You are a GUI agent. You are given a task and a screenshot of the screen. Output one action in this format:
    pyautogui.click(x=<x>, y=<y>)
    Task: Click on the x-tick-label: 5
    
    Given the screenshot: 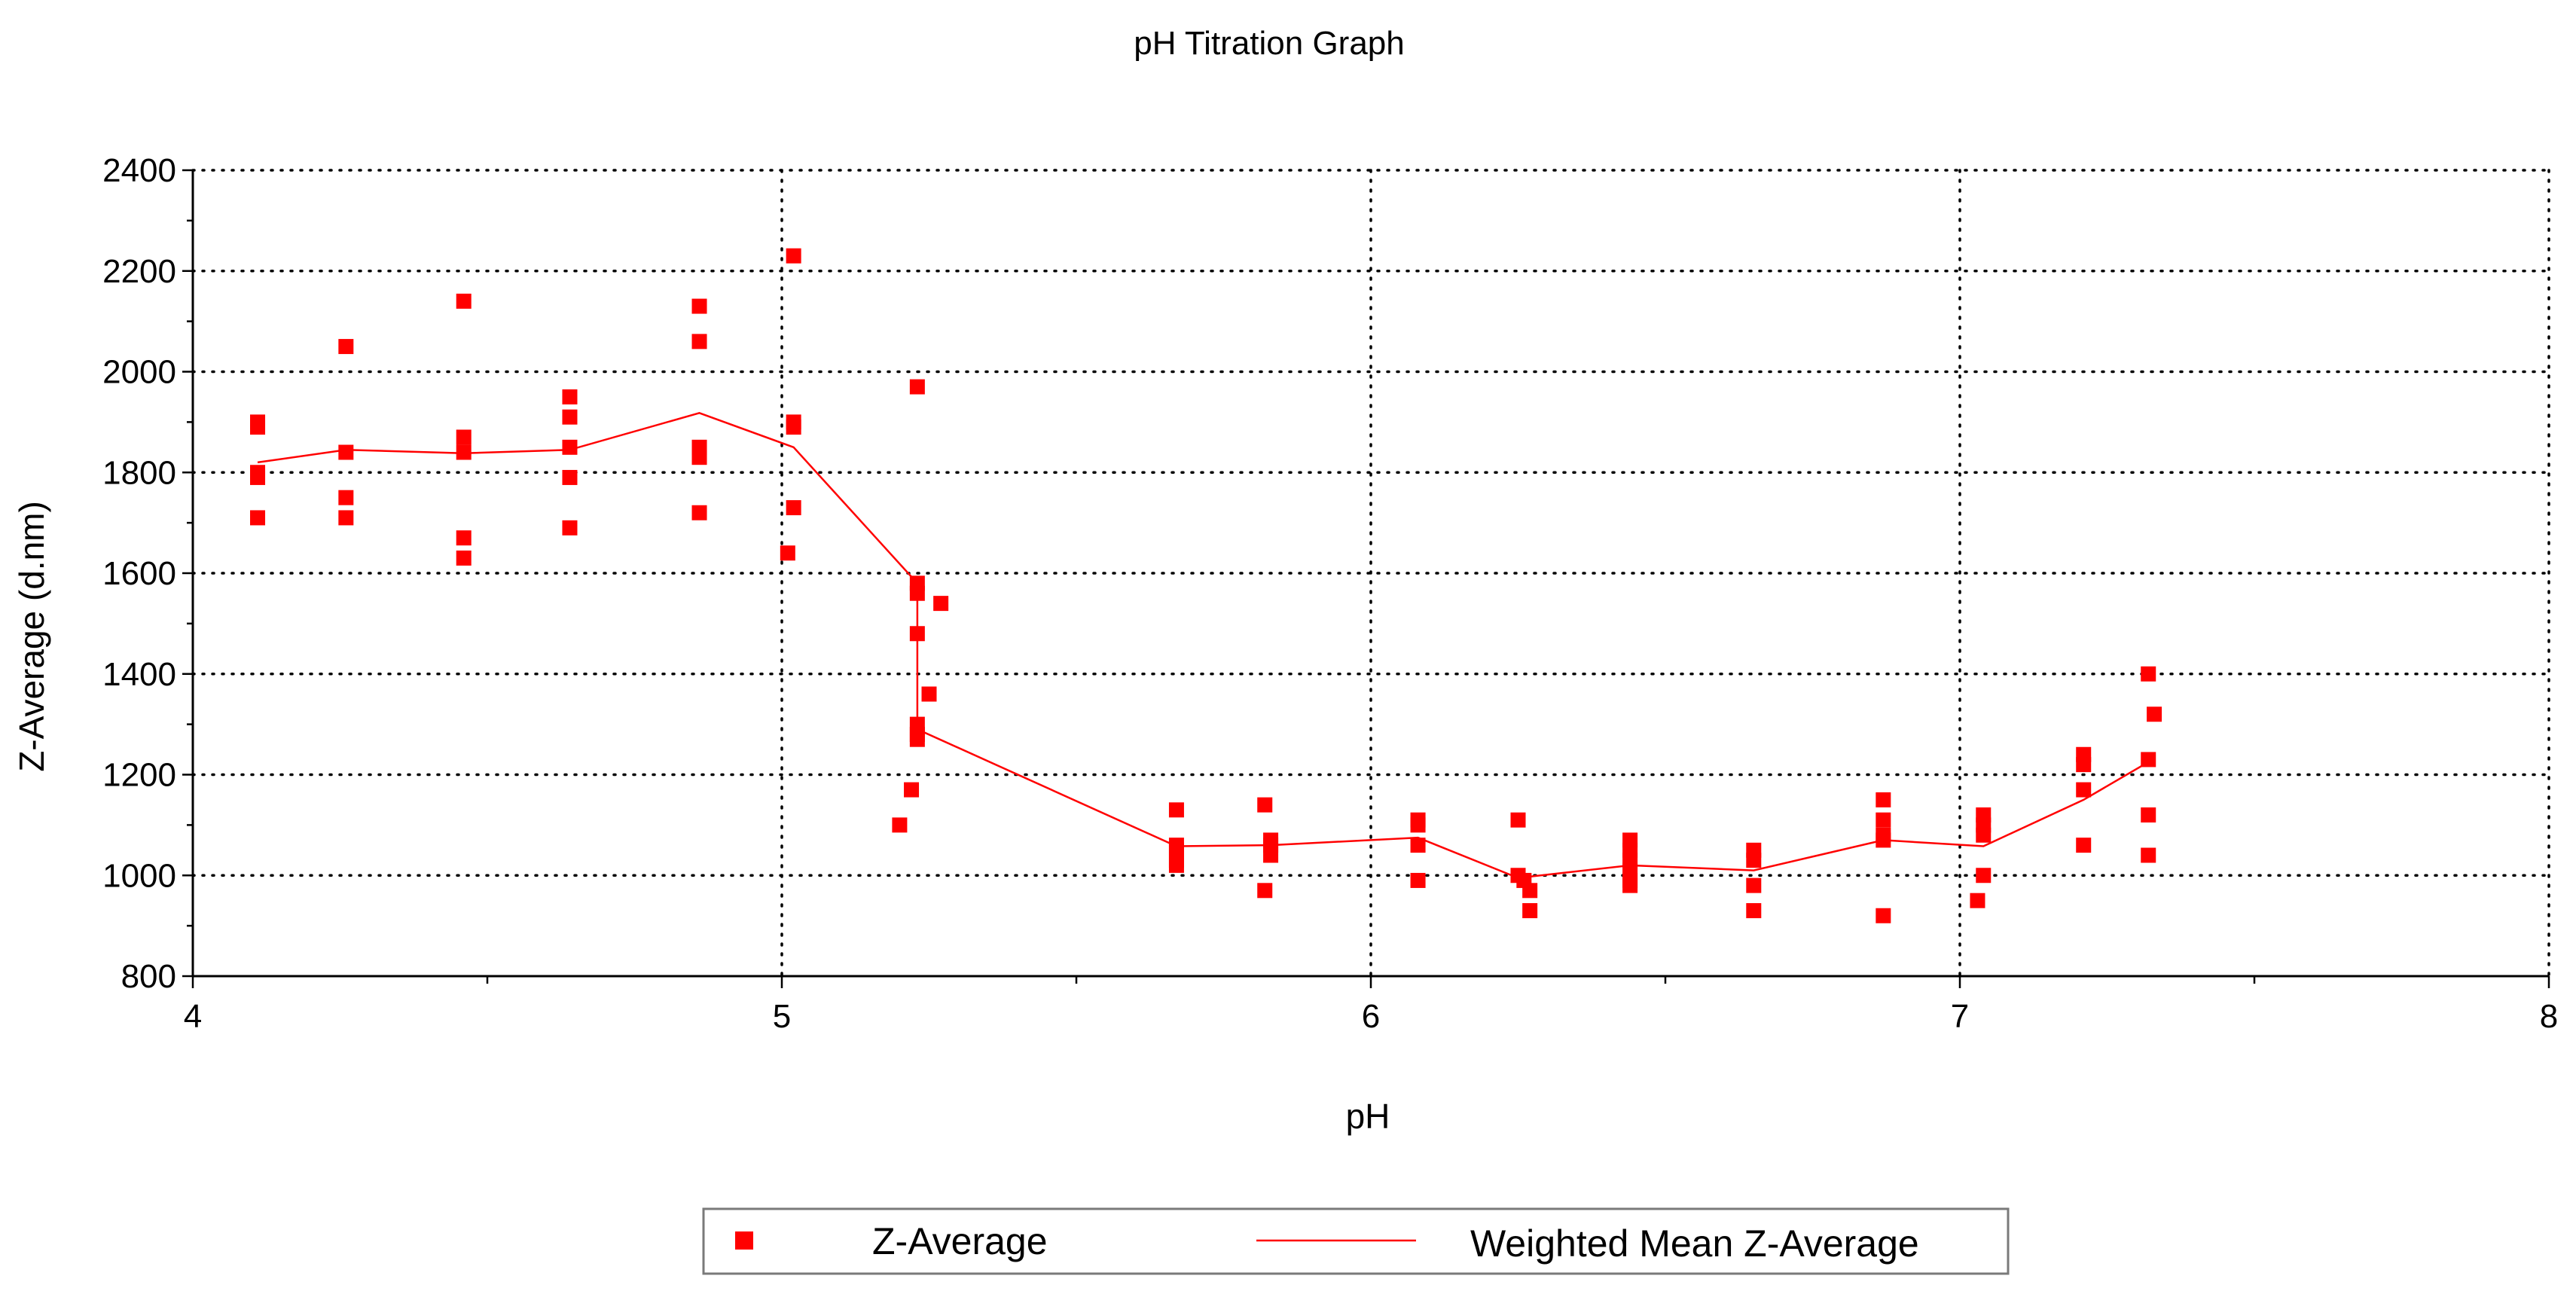 What is the action you would take?
    pyautogui.click(x=782, y=1016)
    